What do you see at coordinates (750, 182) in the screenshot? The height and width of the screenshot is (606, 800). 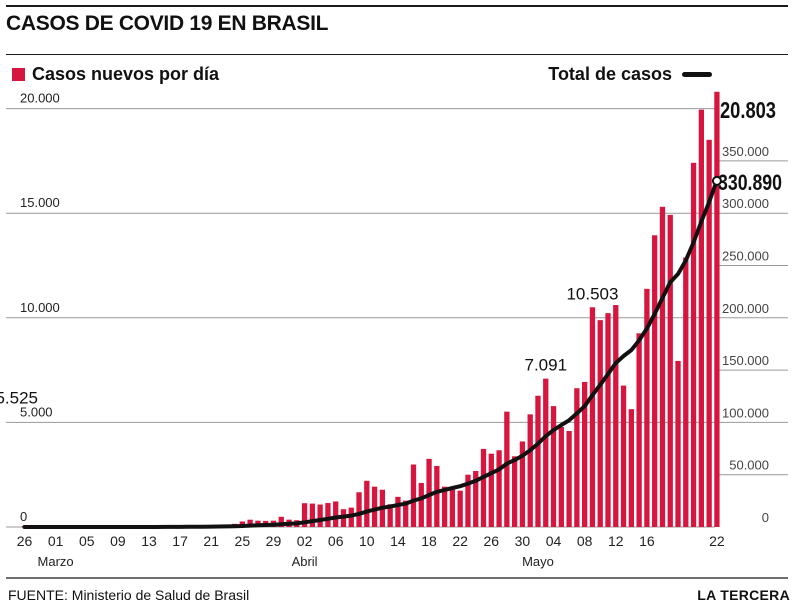 I see `total-end-annotation: 330.890` at bounding box center [750, 182].